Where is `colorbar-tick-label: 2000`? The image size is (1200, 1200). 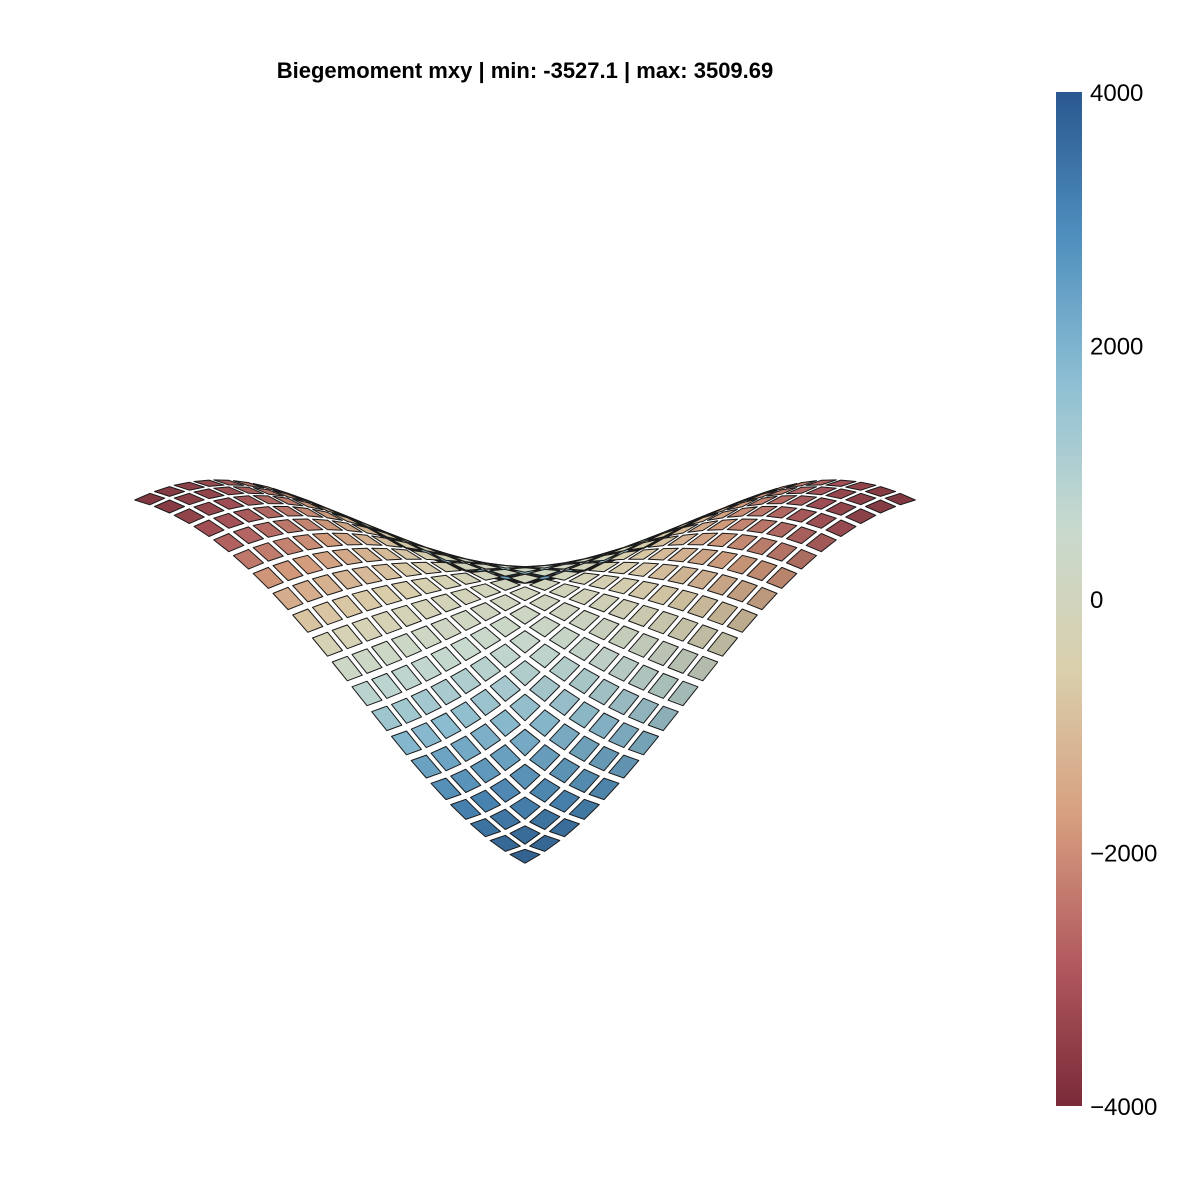
colorbar-tick-label: 2000 is located at coordinates (1116, 347).